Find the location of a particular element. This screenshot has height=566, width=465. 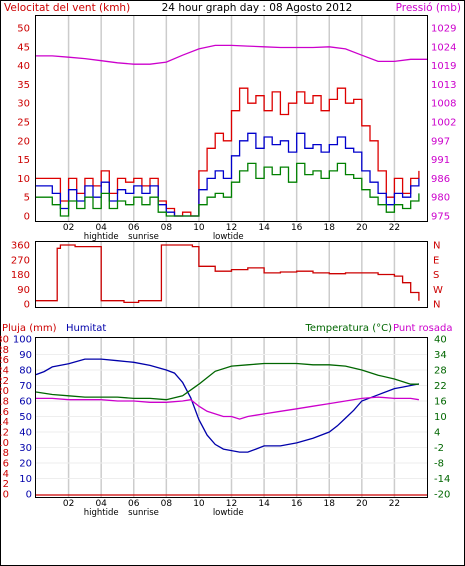

direction-y-tick: 360 is located at coordinates (20, 246).